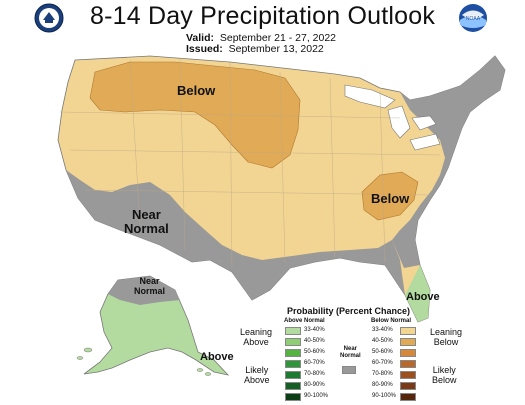 The width and height of the screenshot is (525, 405). Describe the element at coordinates (382, 374) in the screenshot. I see `below-range-label: 70-80%` at that location.